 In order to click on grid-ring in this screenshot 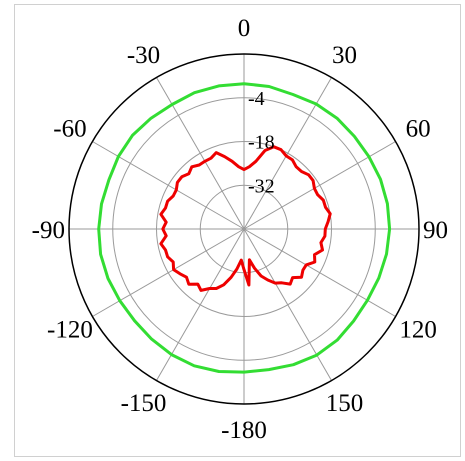, I will do `click(244, 229)`.